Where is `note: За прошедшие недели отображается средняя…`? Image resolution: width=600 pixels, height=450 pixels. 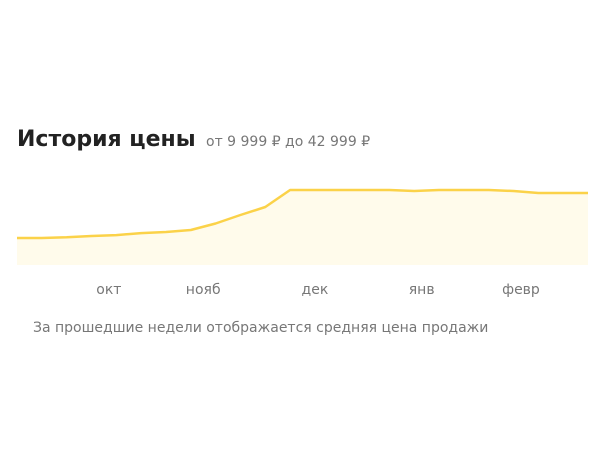
note: За прошедшие недели отображается средняя… is located at coordinates (260, 328).